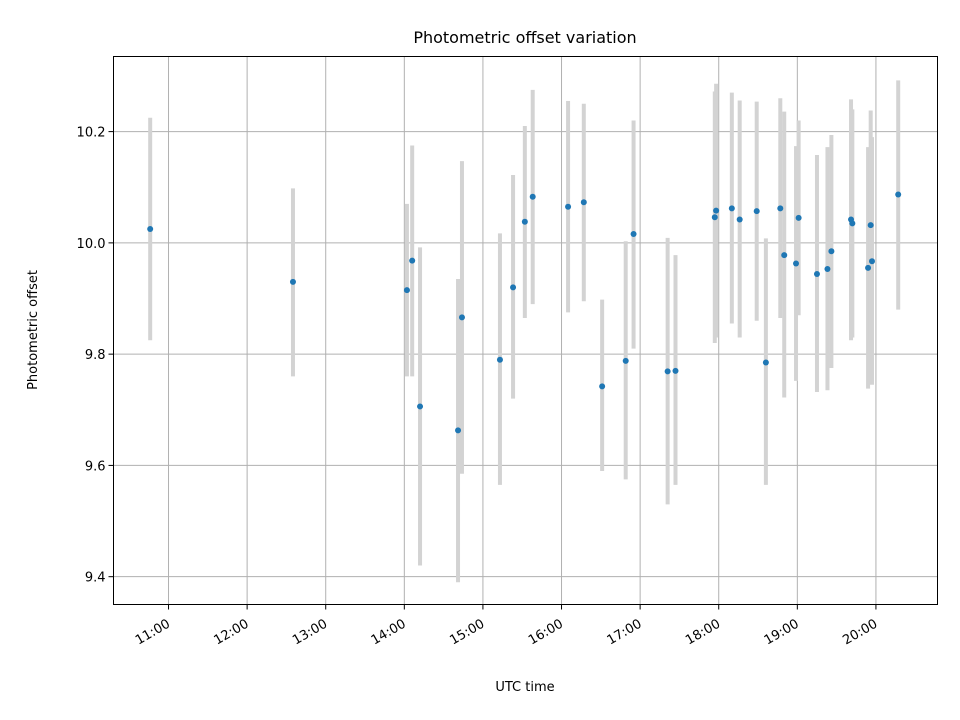 This screenshot has height=720, width=960. What do you see at coordinates (33, 330) in the screenshot?
I see `y-axis-label: Photometric offset` at bounding box center [33, 330].